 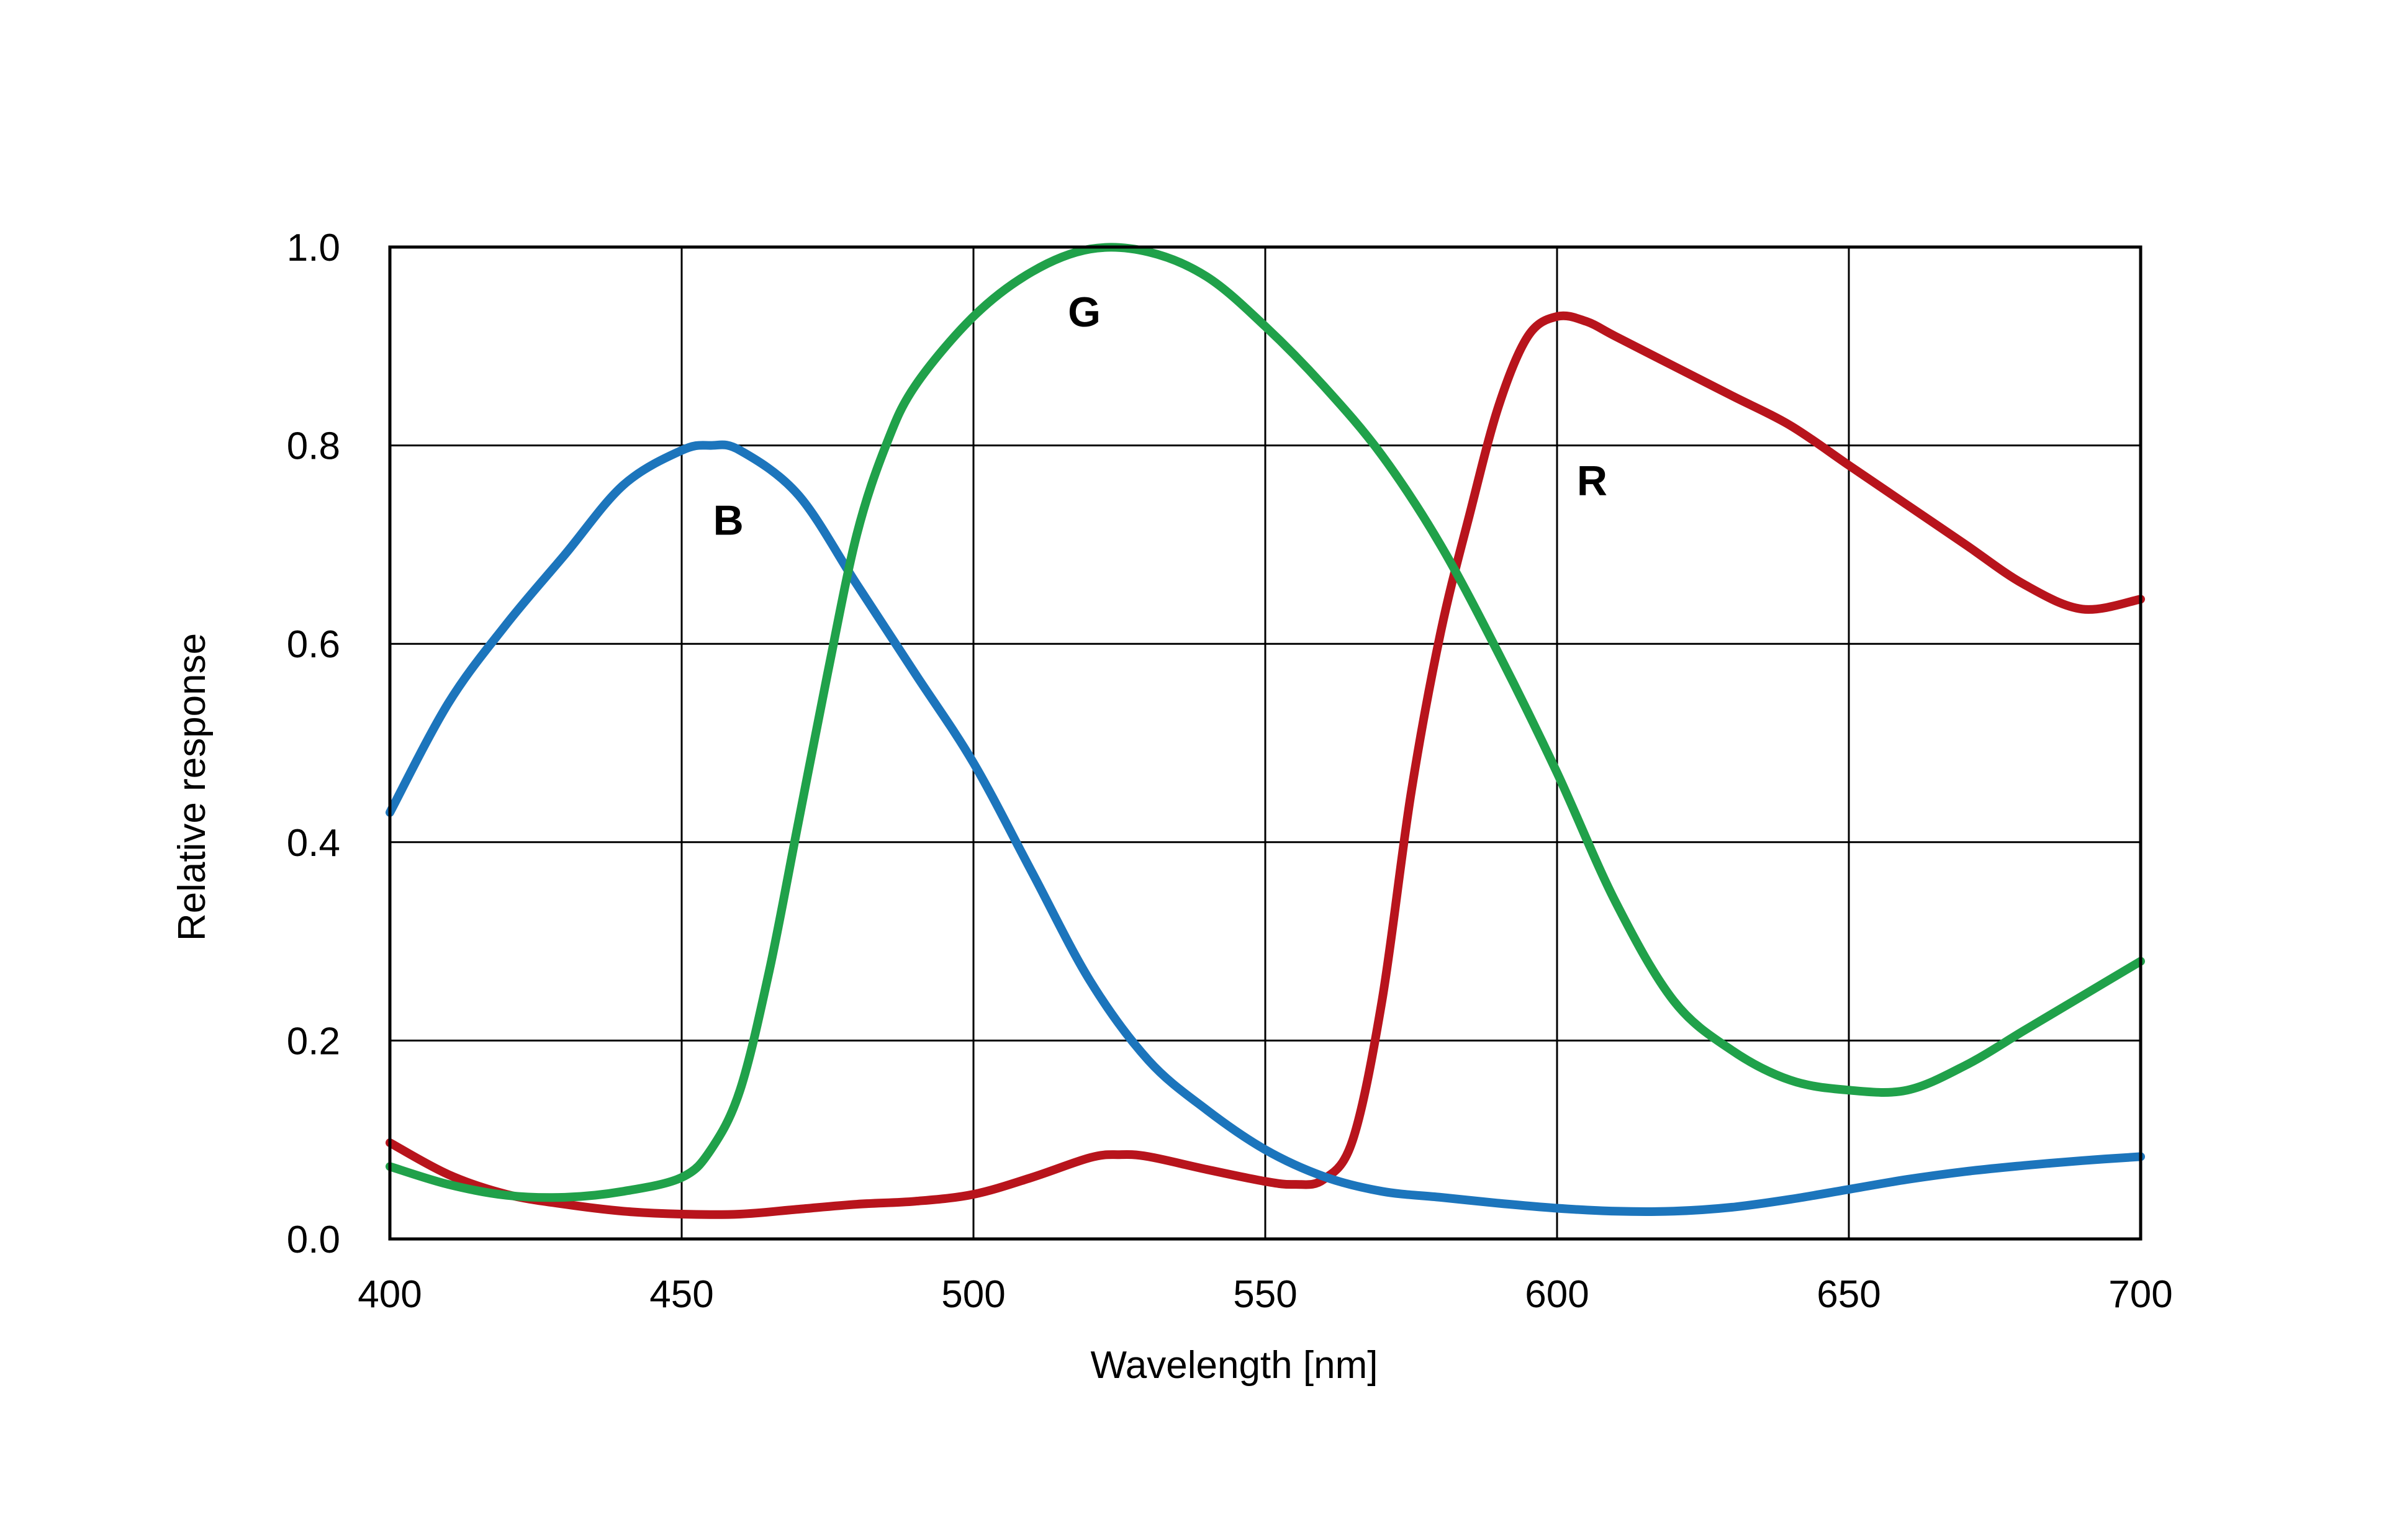 What do you see at coordinates (681, 1295) in the screenshot?
I see `x-tick-label: 450` at bounding box center [681, 1295].